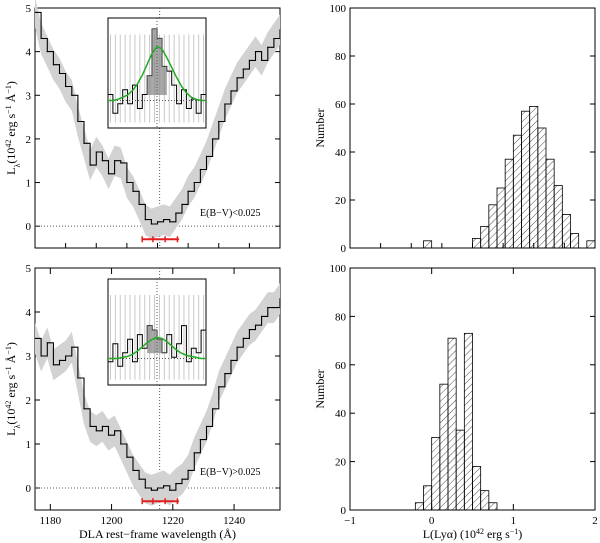  Describe the element at coordinates (350, 521) in the screenshot. I see `x-tick-label: −1` at that location.